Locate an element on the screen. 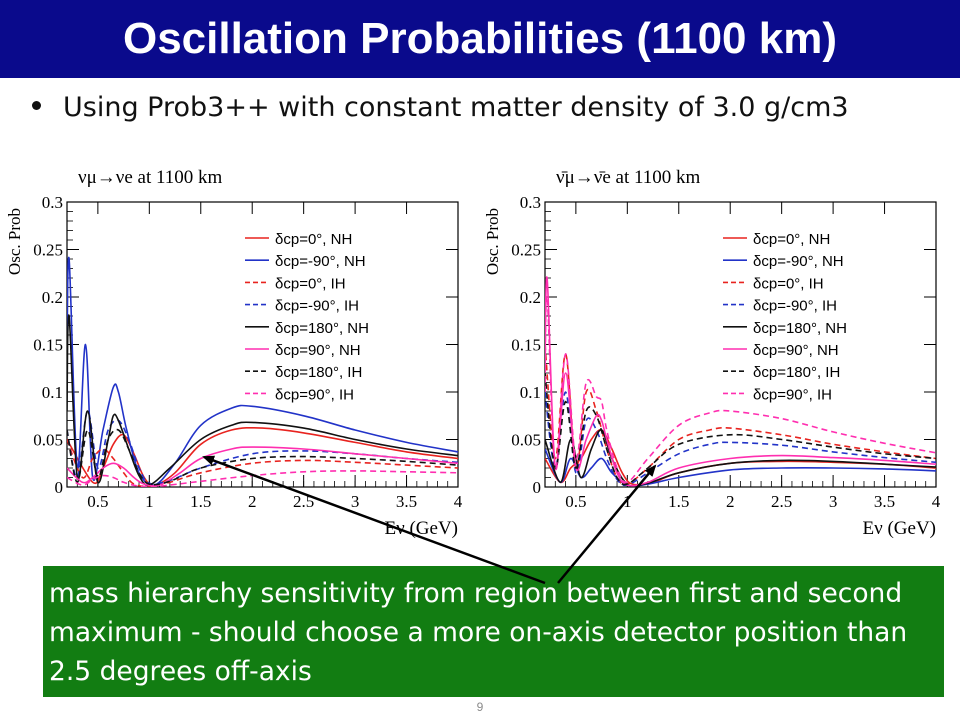  title-bar: Oscillation Probabilities (1100 km) is located at coordinates (480, 39).